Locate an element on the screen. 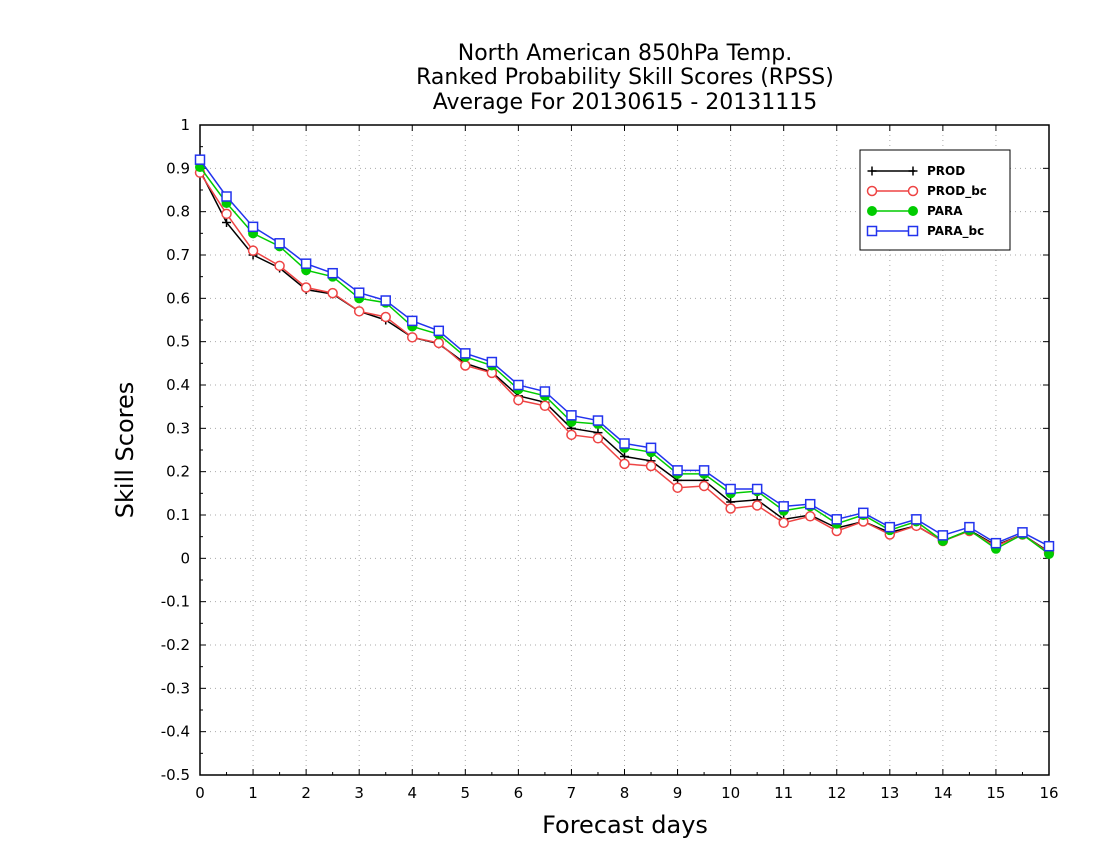 The width and height of the screenshot is (1100, 850). title-line-3: Average For 20130615 - 20131115 is located at coordinates (625, 102).